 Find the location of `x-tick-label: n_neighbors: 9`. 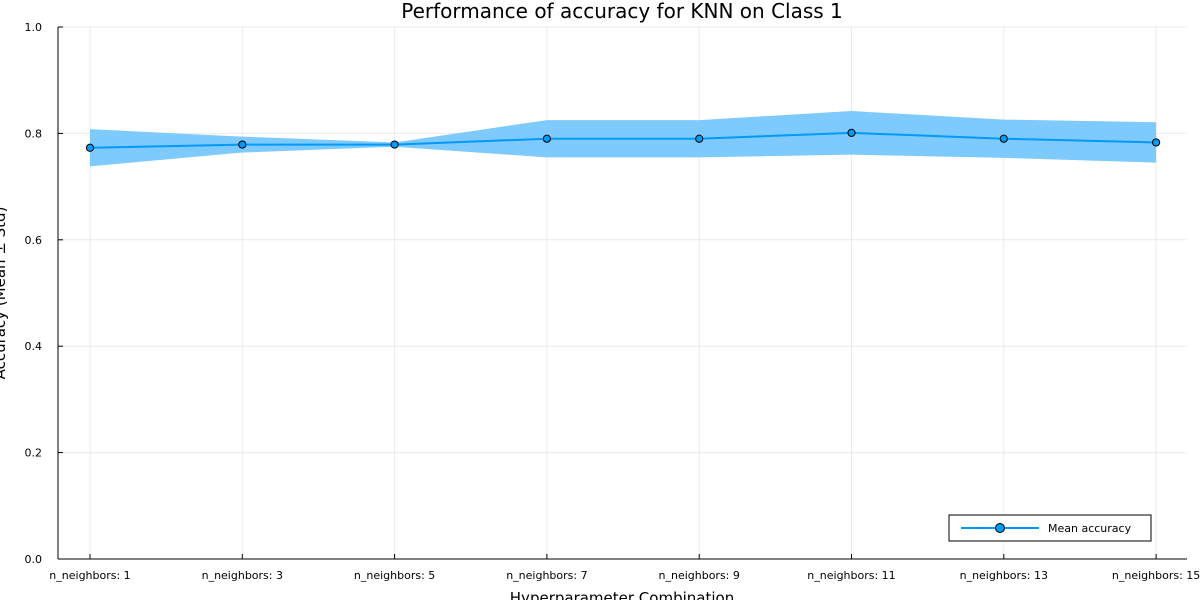

x-tick-label: n_neighbors: 9 is located at coordinates (699, 575).